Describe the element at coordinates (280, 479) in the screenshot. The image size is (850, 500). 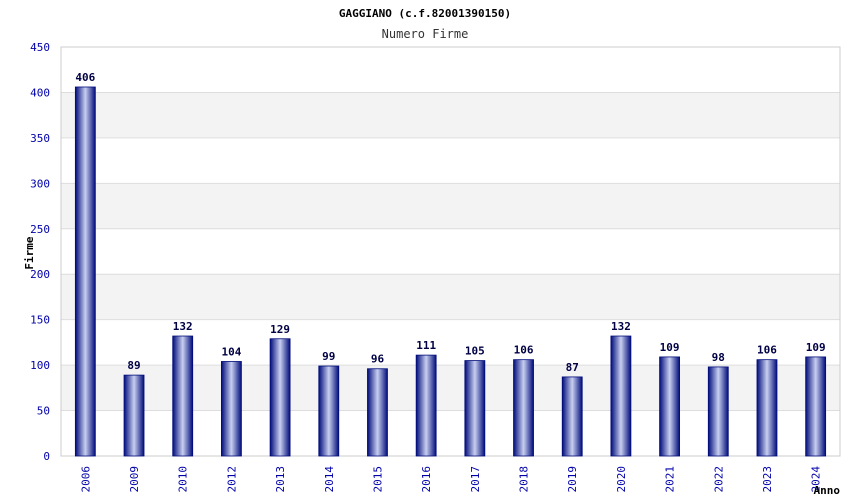
I see `x-tick-label: 2013` at that location.